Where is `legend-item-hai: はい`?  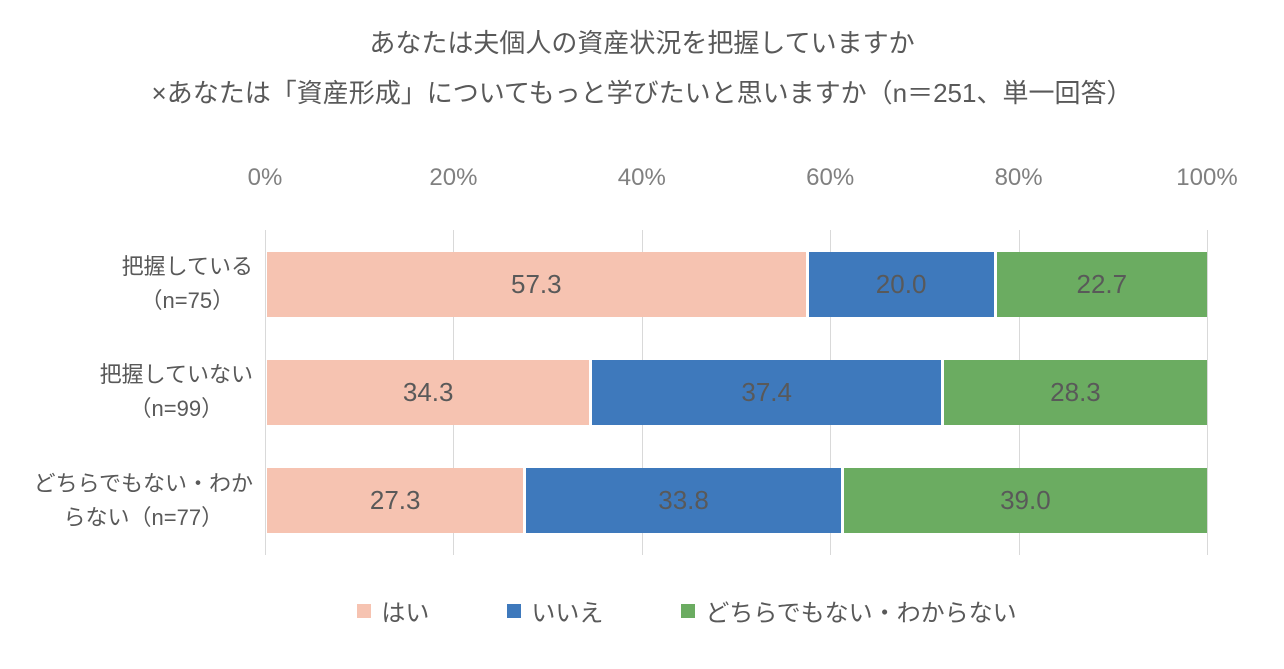
legend-item-hai: はい is located at coordinates (393, 610).